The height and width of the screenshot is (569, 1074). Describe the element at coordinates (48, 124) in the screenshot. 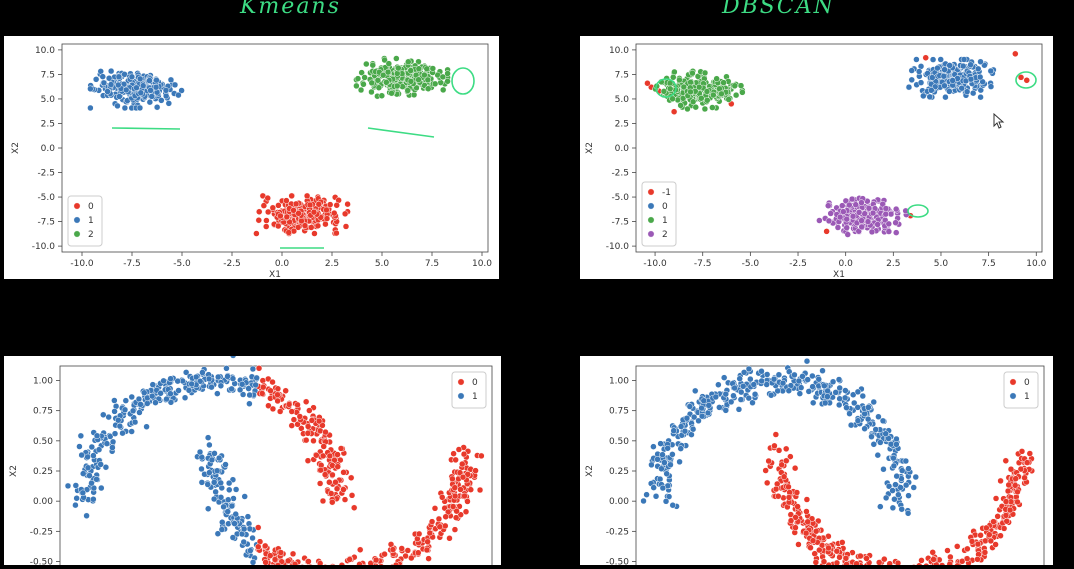

I see `y-tick-label: 2.5` at that location.